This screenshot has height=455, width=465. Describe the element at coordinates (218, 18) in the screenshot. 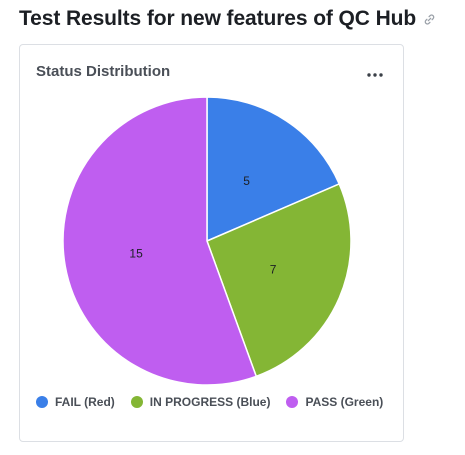

I see `page-title: Test Results for new features of QC Hub` at that location.